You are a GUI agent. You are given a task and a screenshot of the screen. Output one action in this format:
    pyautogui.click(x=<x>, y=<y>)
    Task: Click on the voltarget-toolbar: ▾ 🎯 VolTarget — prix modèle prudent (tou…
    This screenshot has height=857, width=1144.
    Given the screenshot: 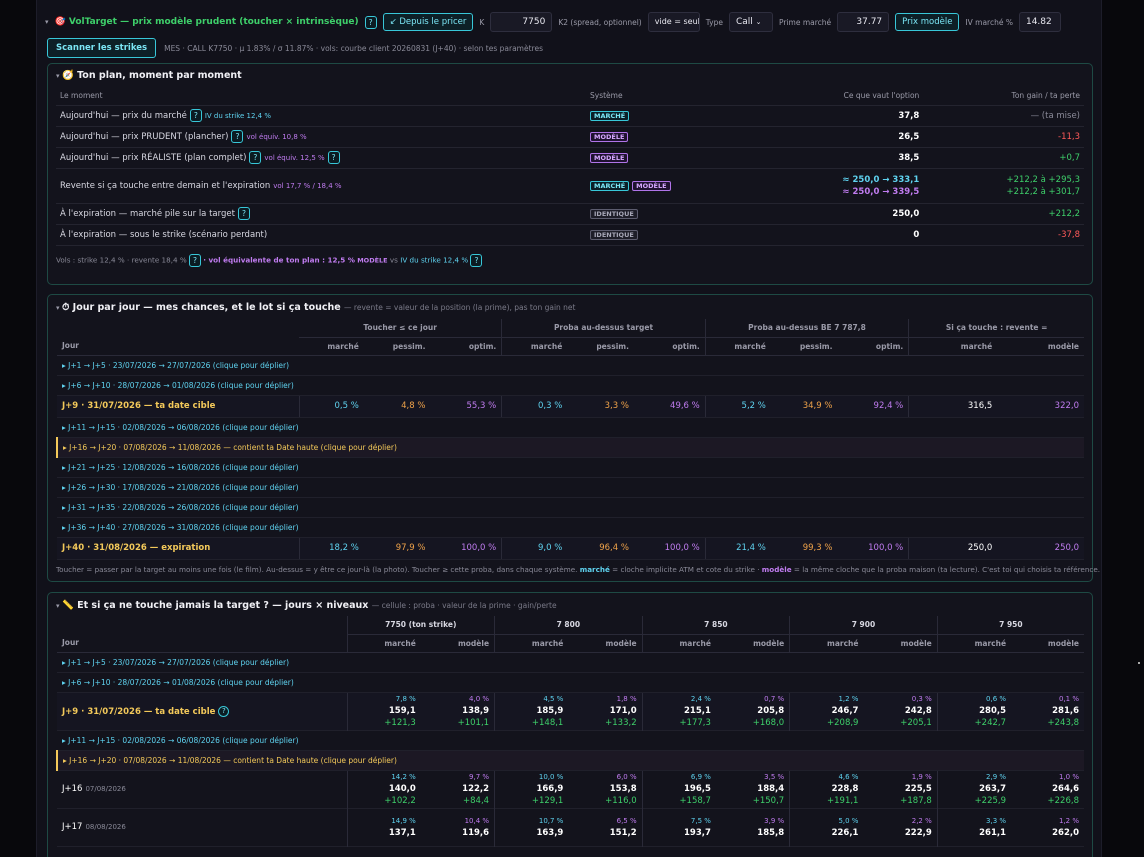 What is the action you would take?
    pyautogui.click(x=569, y=22)
    